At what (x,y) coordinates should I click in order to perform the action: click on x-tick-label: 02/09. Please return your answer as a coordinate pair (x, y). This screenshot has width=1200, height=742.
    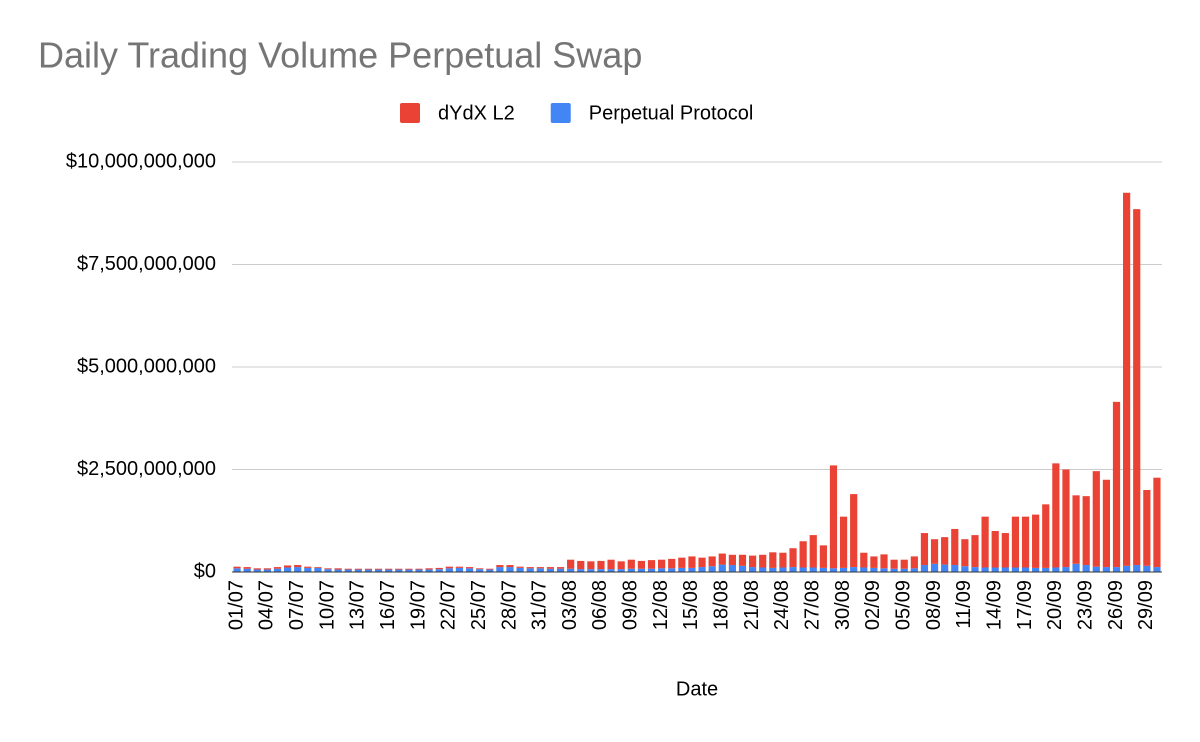
    Looking at the image, I should click on (873, 605).